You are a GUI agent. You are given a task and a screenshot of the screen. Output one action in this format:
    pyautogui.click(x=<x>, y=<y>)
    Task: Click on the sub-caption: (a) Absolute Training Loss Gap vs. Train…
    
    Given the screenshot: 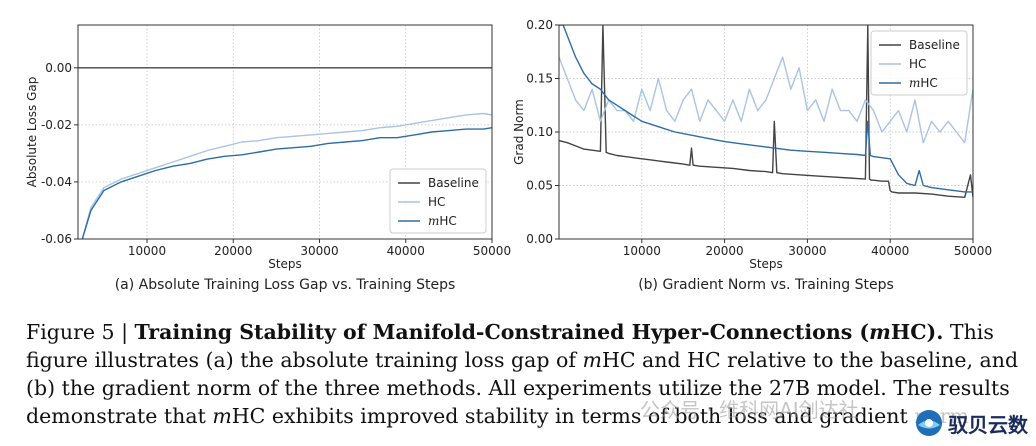 What is the action you would take?
    pyautogui.click(x=285, y=285)
    